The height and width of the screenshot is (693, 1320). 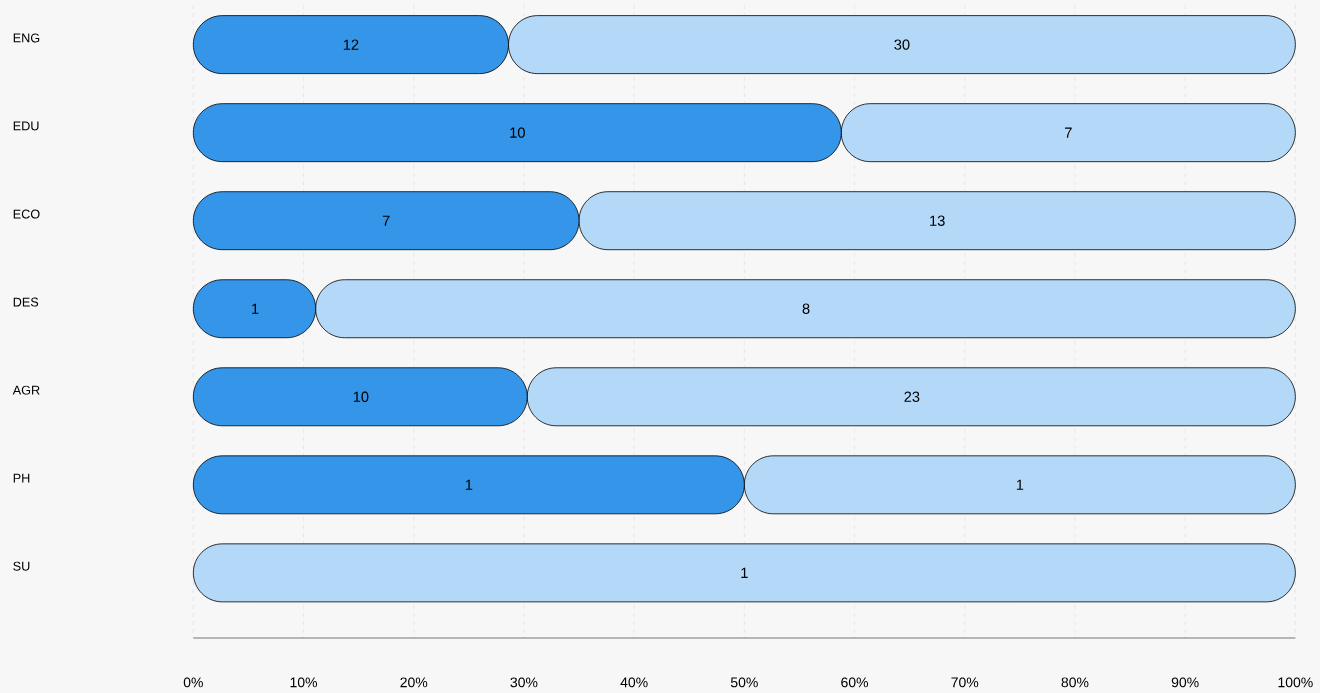 What do you see at coordinates (21, 566) in the screenshot?
I see `y-tick-label: SU` at bounding box center [21, 566].